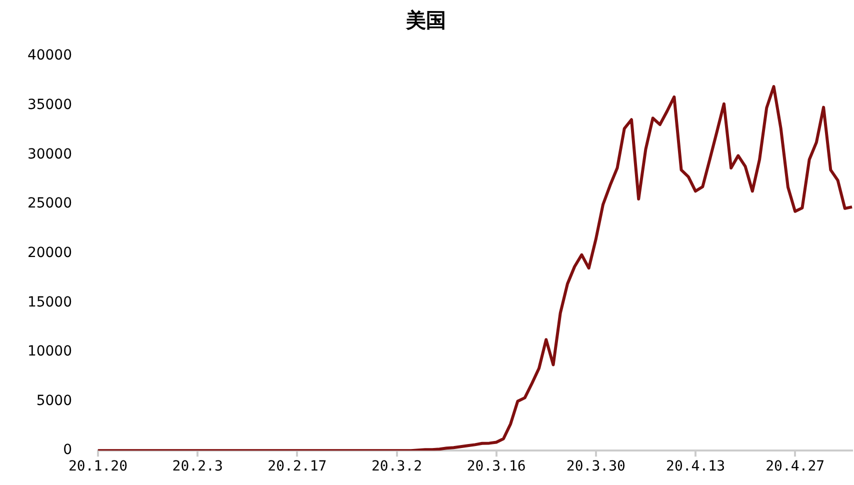 This screenshot has height=485, width=854. Describe the element at coordinates (49, 56) in the screenshot. I see `y-tick-label: 40000` at that location.